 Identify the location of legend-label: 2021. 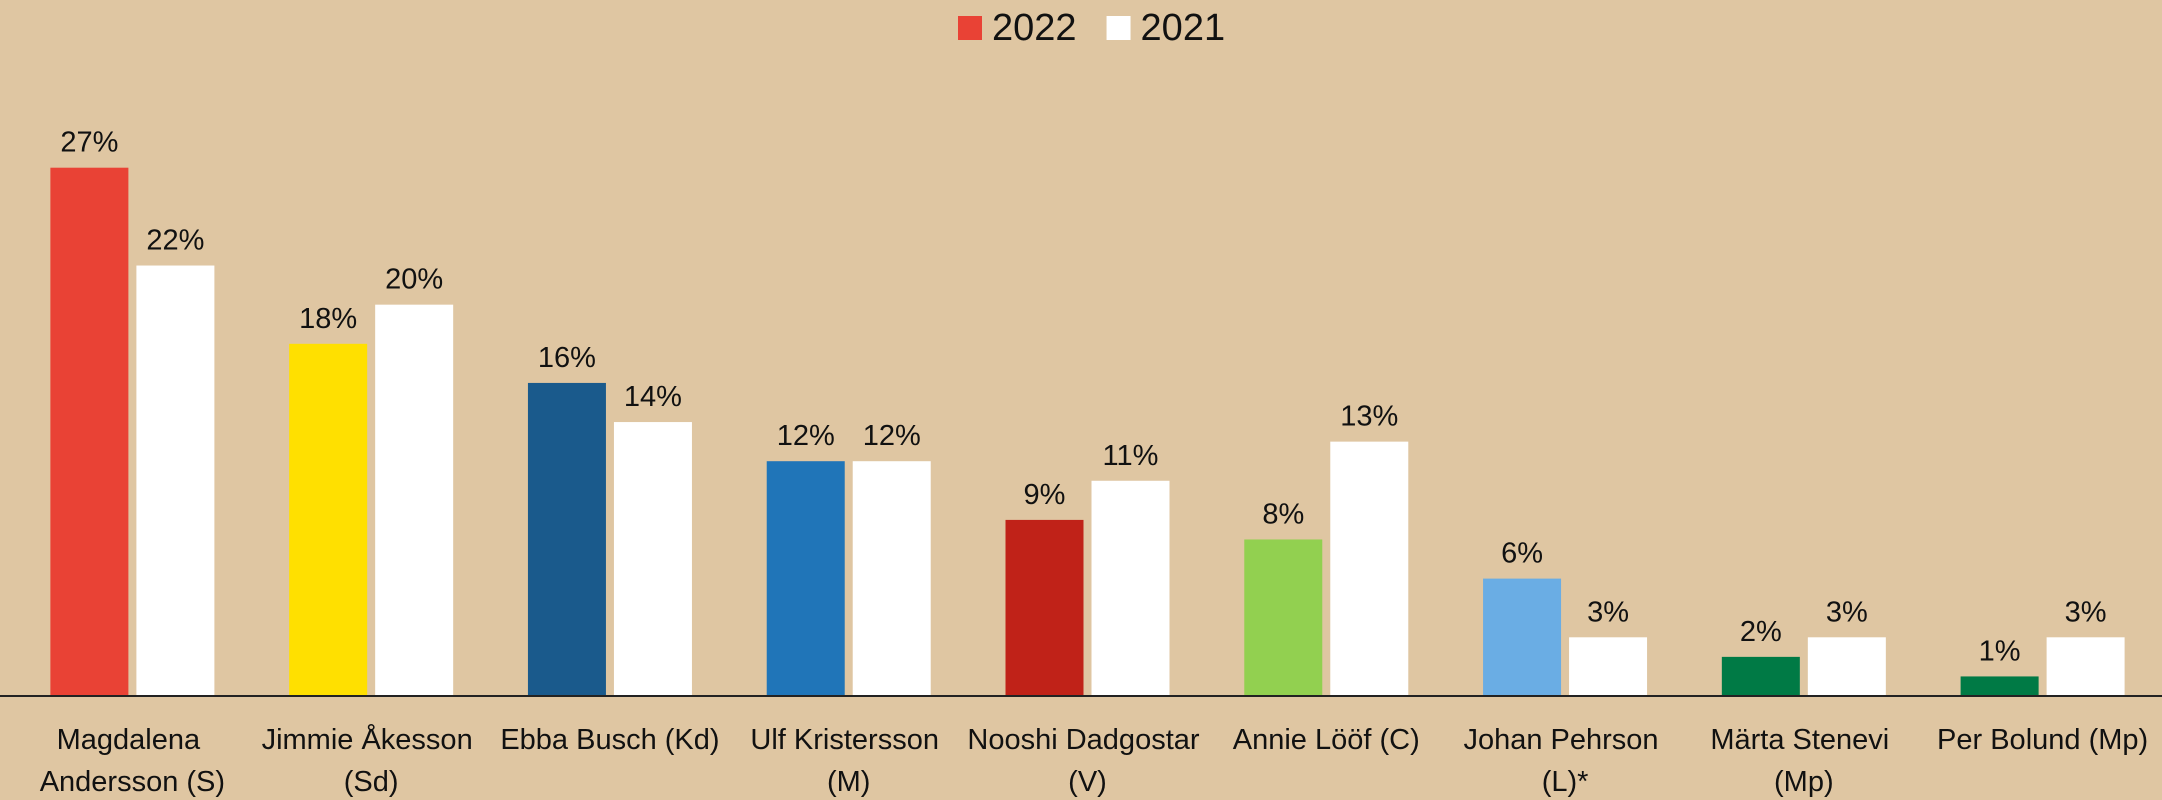
(1183, 28).